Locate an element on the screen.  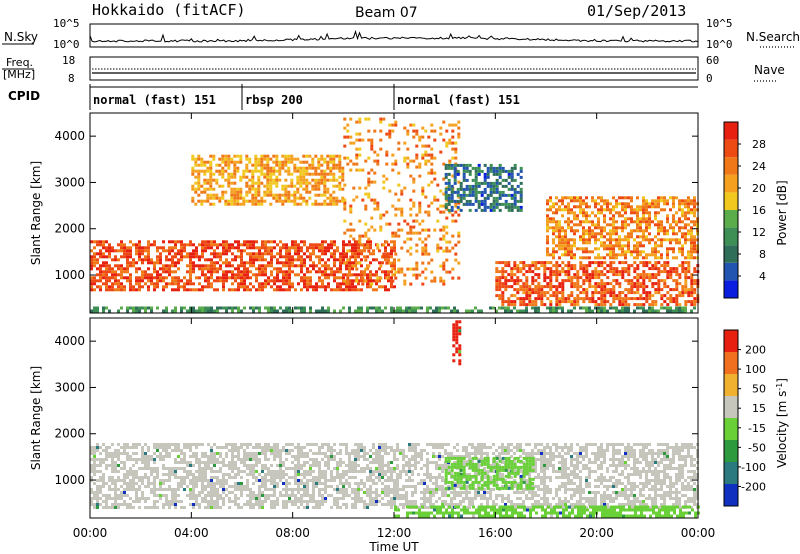
colorbar-tick-7: -200 is located at coordinates (753, 486).